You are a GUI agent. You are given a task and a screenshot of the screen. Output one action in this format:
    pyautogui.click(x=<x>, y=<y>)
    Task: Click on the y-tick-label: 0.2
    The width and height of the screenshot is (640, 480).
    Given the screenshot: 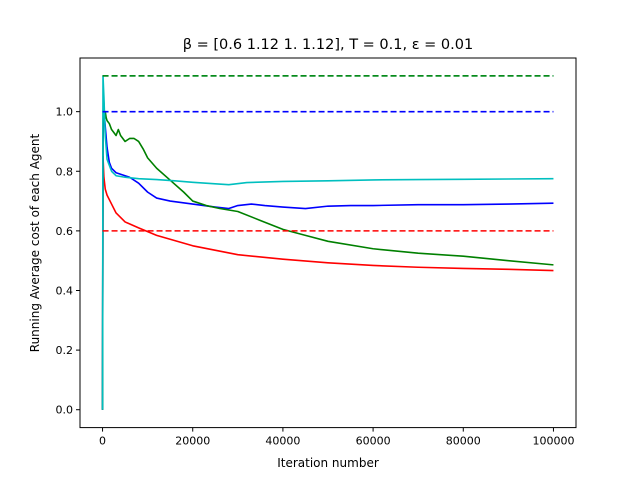 What is the action you would take?
    pyautogui.click(x=65, y=350)
    